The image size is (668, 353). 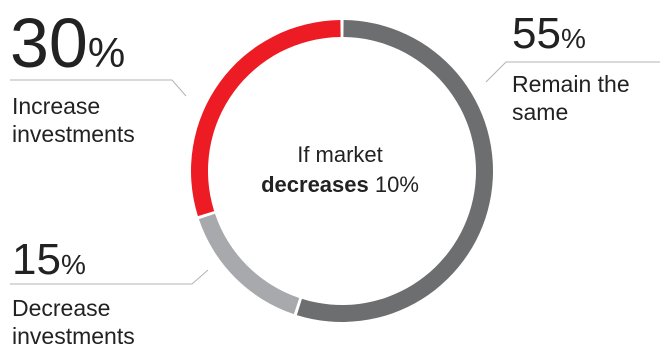 What do you see at coordinates (98, 88) in the screenshot?
I see `leader-line-increase` at bounding box center [98, 88].